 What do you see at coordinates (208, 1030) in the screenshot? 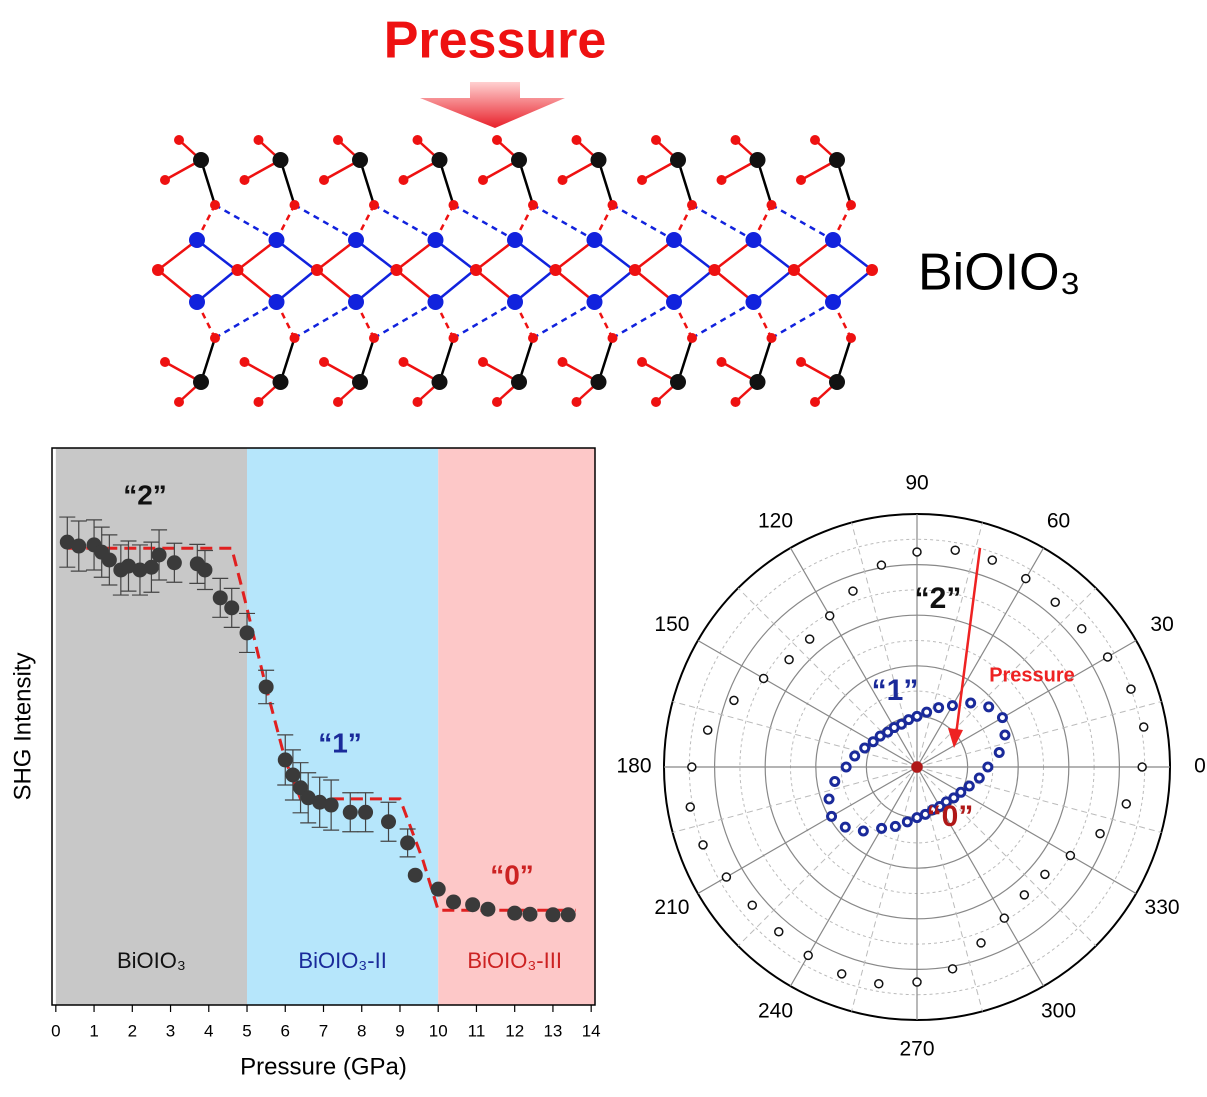
I see `x-tick-label: 4` at bounding box center [208, 1030].